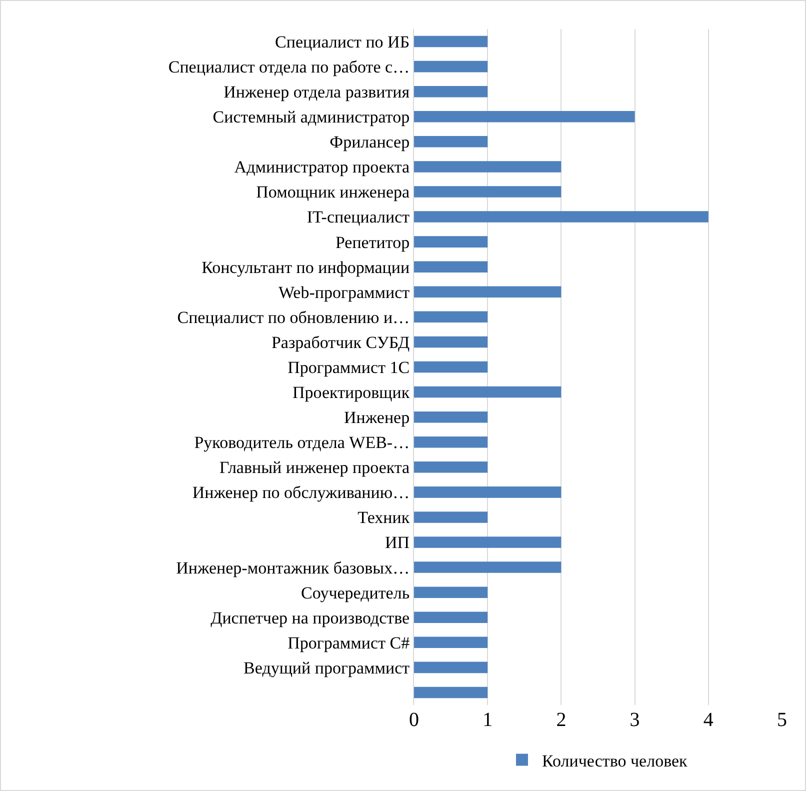  Describe the element at coordinates (414, 720) in the screenshot. I see `x-tick-label: 0` at that location.